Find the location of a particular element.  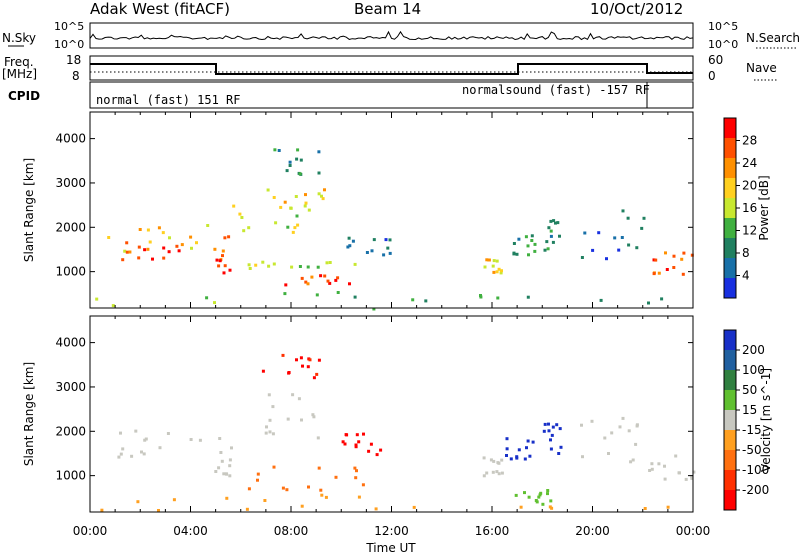

noise-trace is located at coordinates (391, 35).